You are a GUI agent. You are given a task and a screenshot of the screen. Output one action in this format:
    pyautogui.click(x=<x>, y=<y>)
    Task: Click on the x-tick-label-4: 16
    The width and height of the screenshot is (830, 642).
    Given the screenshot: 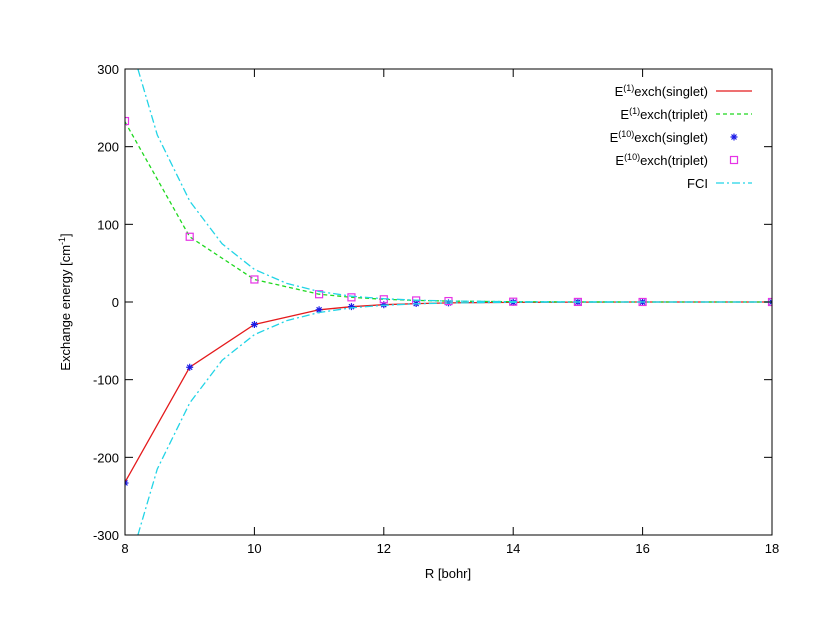 What is the action you would take?
    pyautogui.click(x=642, y=548)
    